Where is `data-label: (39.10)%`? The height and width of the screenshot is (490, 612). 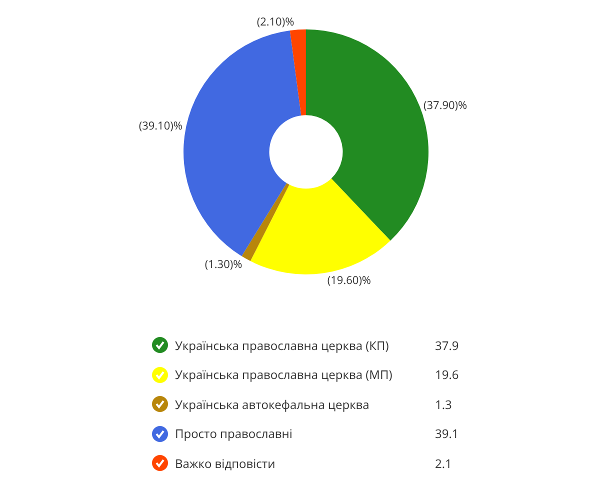
data-label: (39.10)% is located at coordinates (160, 126).